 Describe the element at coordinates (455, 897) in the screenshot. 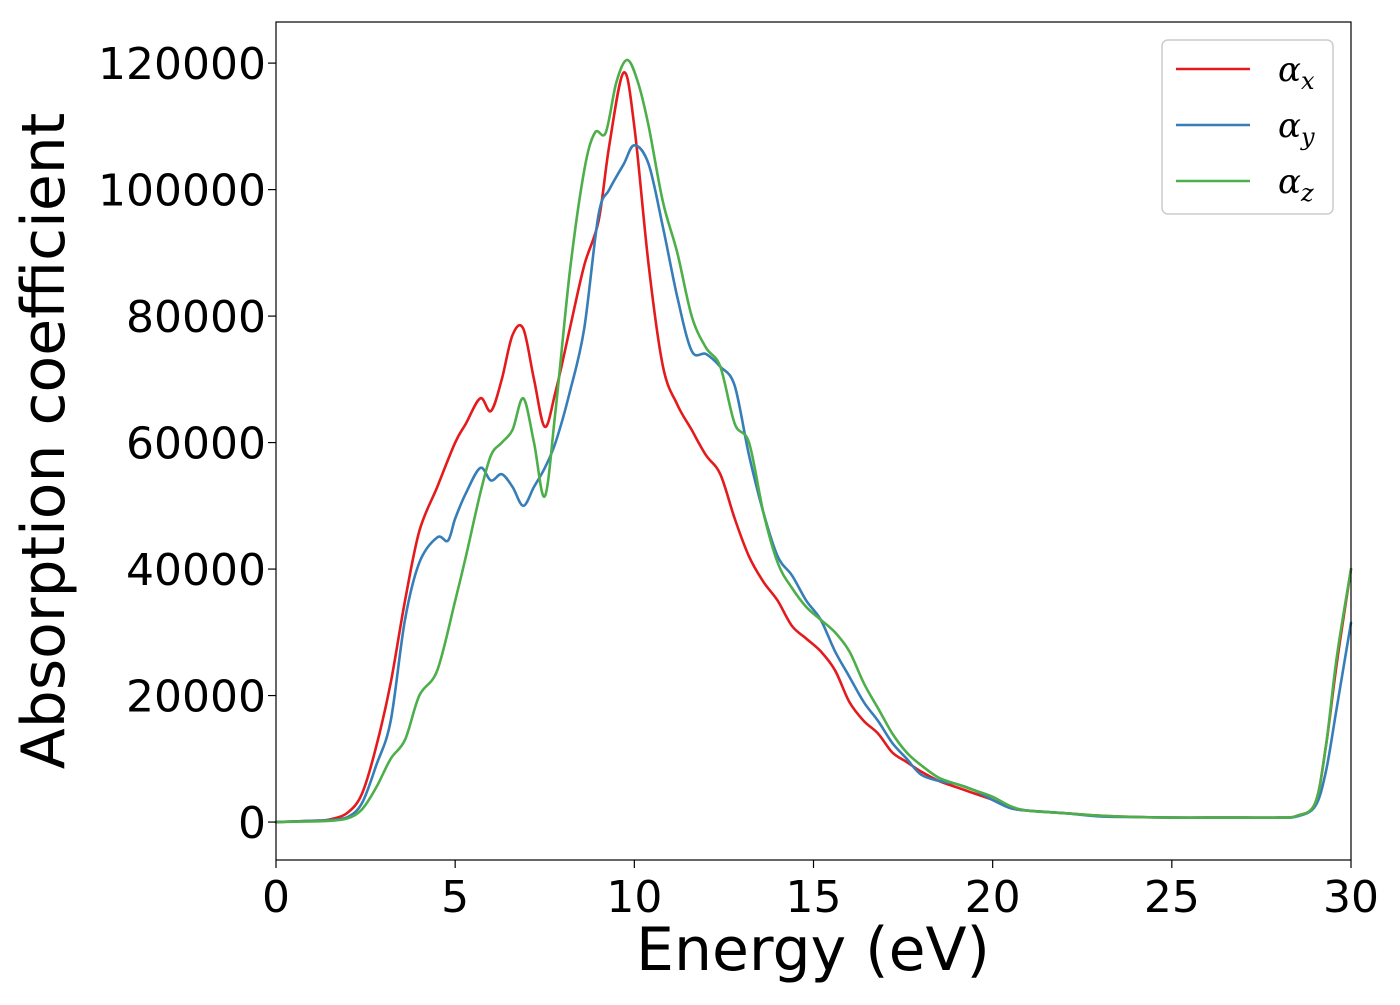

I see `x-tick-label: 5` at that location.